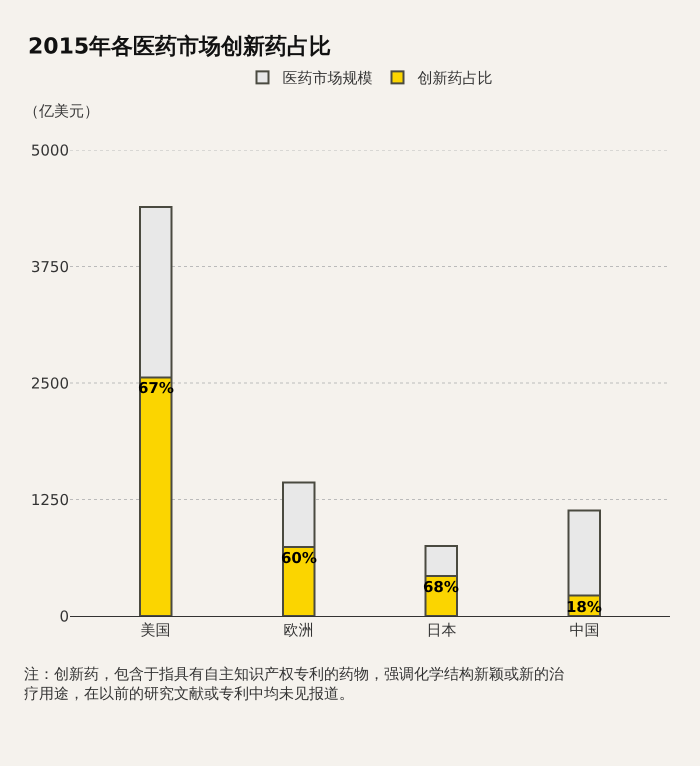 The height and width of the screenshot is (766, 700). I want to click on y-tick-label: 0, so click(64, 616).